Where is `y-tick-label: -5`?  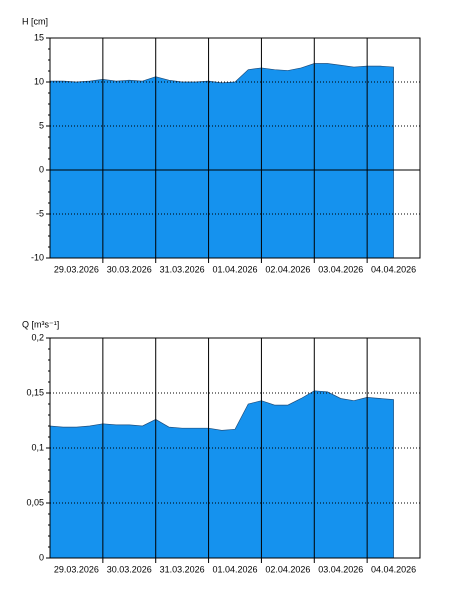 y-tick-label: -5 is located at coordinates (40, 213).